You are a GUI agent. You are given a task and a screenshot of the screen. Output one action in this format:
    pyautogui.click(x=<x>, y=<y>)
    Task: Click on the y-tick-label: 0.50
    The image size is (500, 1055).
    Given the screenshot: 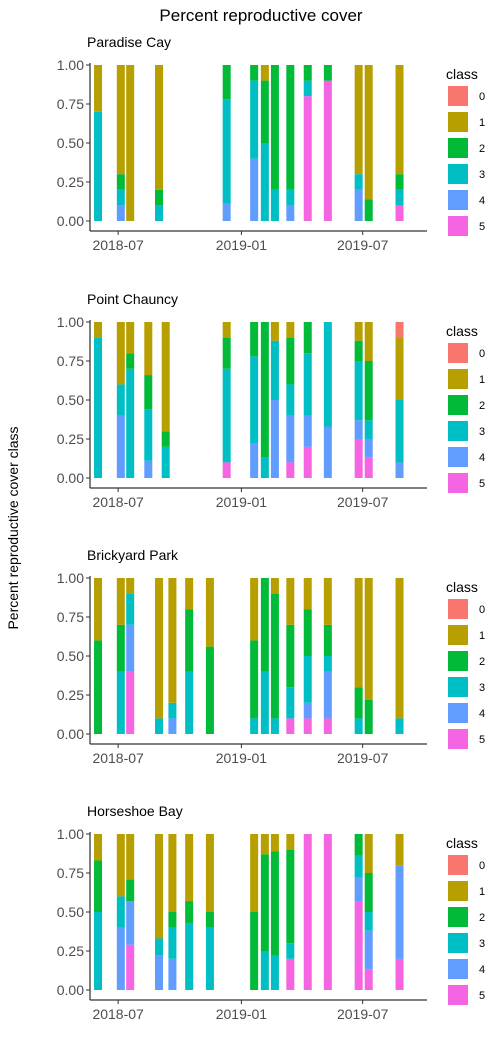 What is the action you would take?
    pyautogui.click(x=70, y=143)
    